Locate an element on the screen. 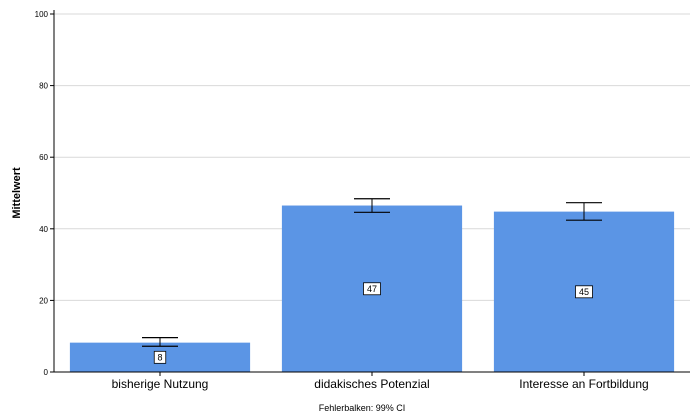 This screenshot has width=696, height=414. data-label: 47 is located at coordinates (372, 289).